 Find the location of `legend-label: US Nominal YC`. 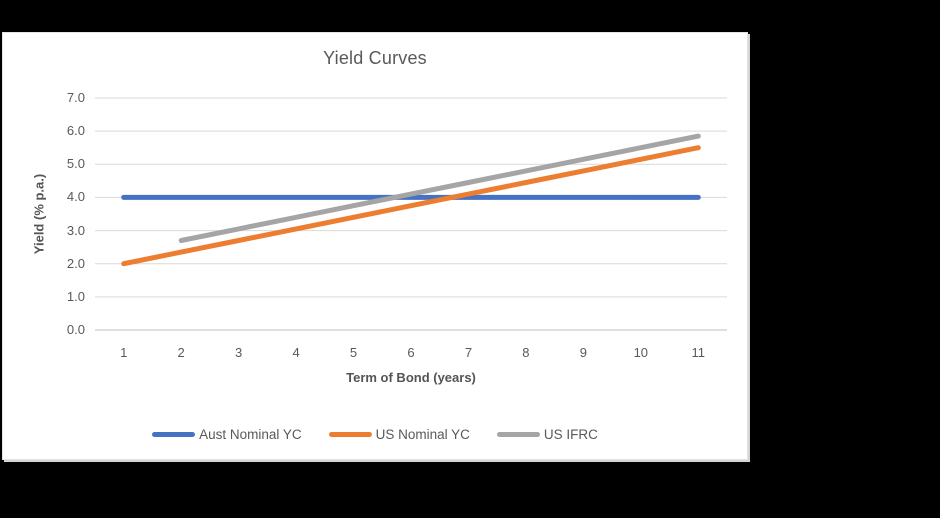

legend-label: US Nominal YC is located at coordinates (422, 434).